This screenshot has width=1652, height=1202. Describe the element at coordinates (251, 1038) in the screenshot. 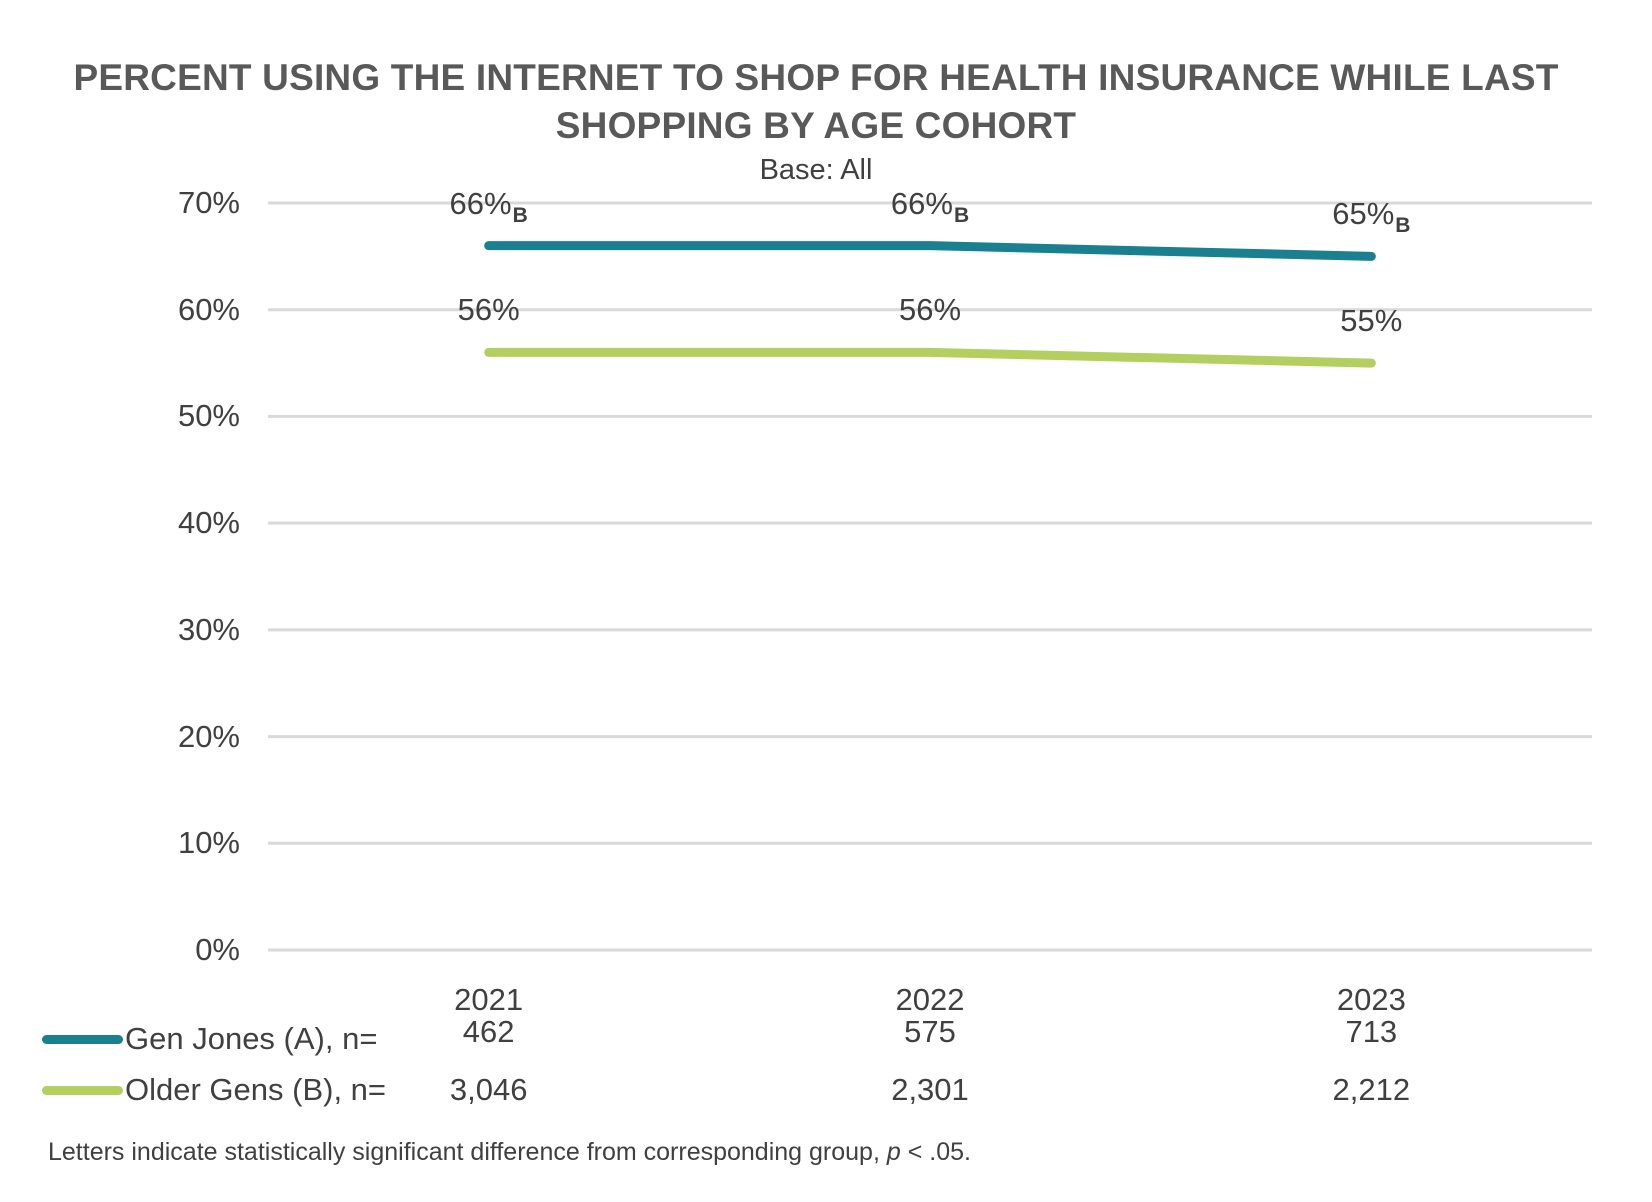

I see `legend-label-gen-jones: Gen Jones (A), n=` at that location.